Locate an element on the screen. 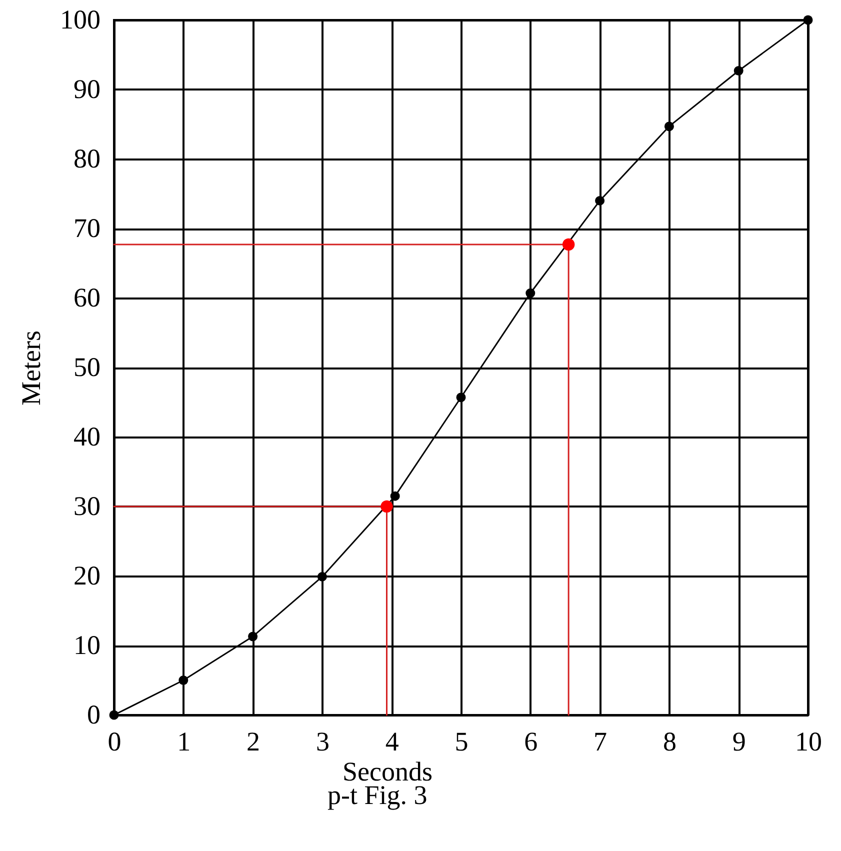 The width and height of the screenshot is (841, 851). x-tick-label: 3 is located at coordinates (323, 741).